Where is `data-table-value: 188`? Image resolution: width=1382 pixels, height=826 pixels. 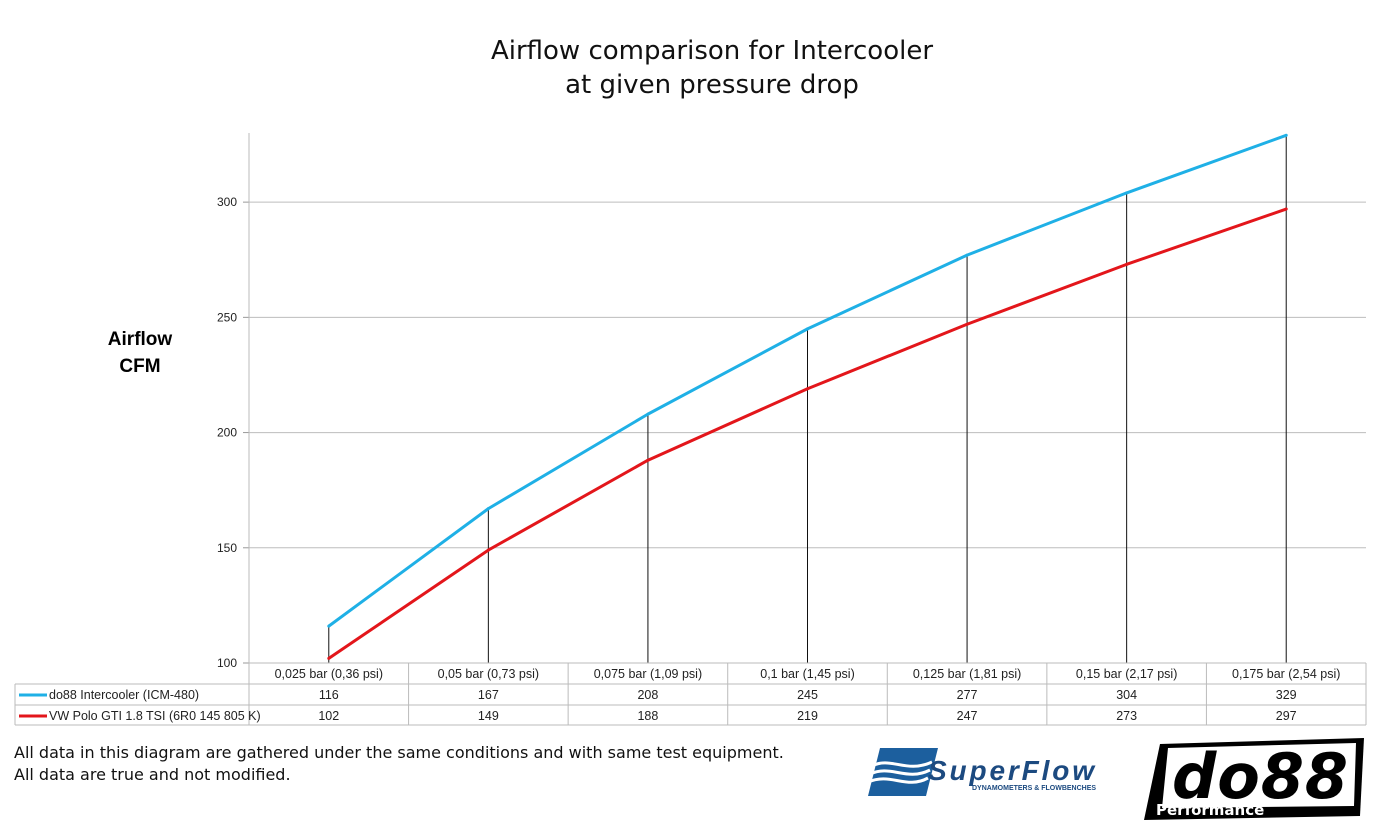 data-table-value: 188 is located at coordinates (647, 716).